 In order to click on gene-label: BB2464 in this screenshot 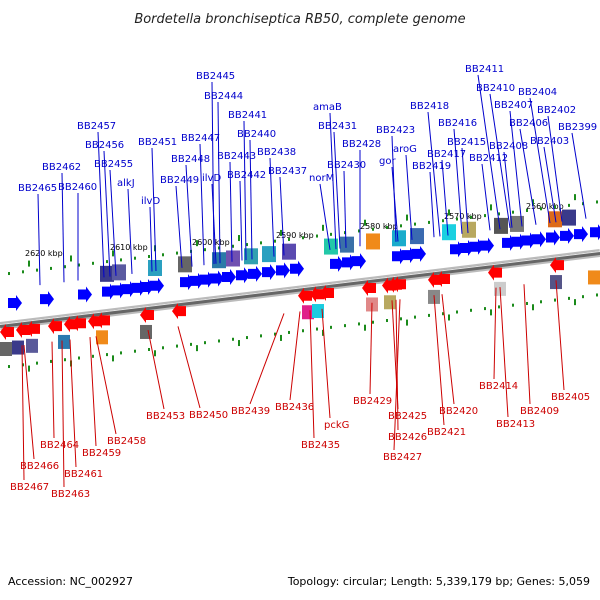, I will do `click(59, 445)`.